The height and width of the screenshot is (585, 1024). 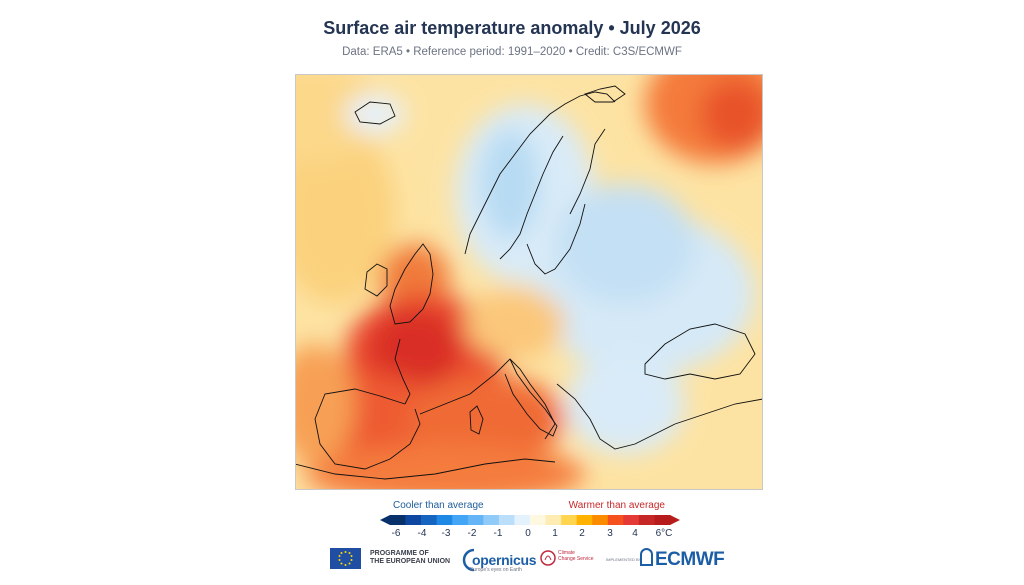 I want to click on coast-north-africa, so click(x=425, y=469).